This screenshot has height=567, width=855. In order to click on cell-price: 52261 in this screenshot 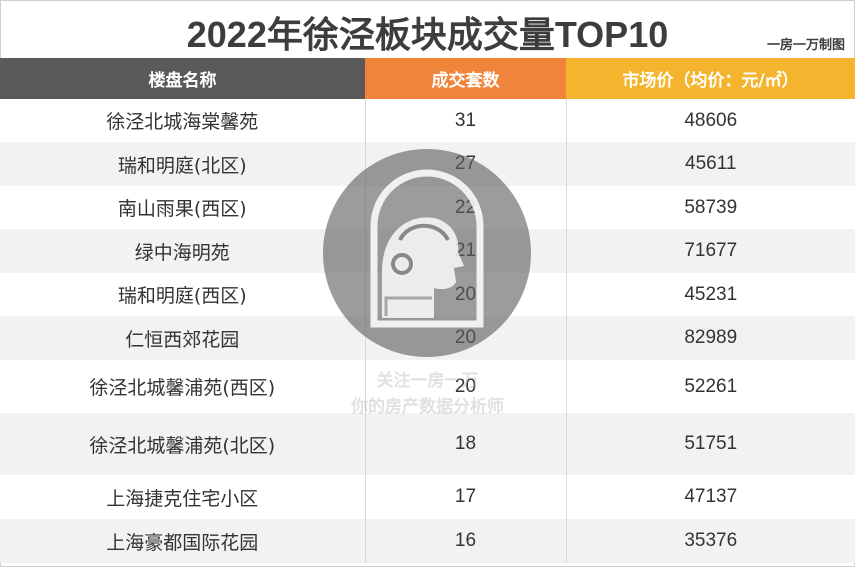, I will do `click(710, 386)`.